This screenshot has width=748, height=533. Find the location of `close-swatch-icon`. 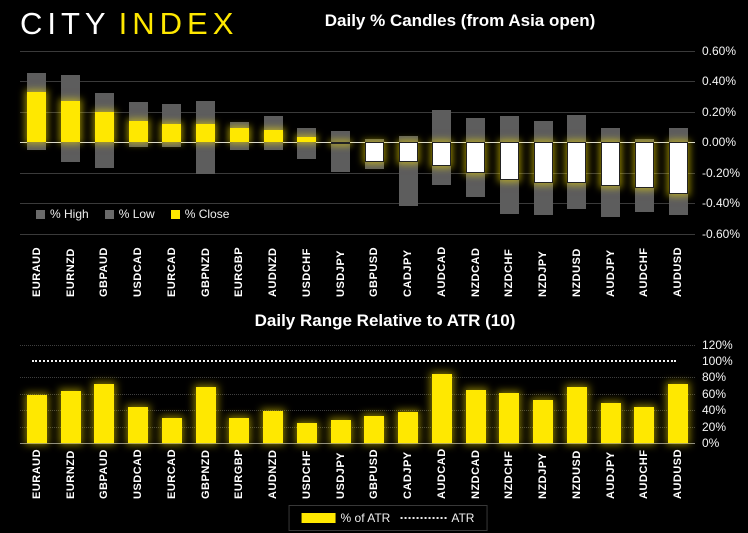

close-swatch-icon is located at coordinates (175, 214).